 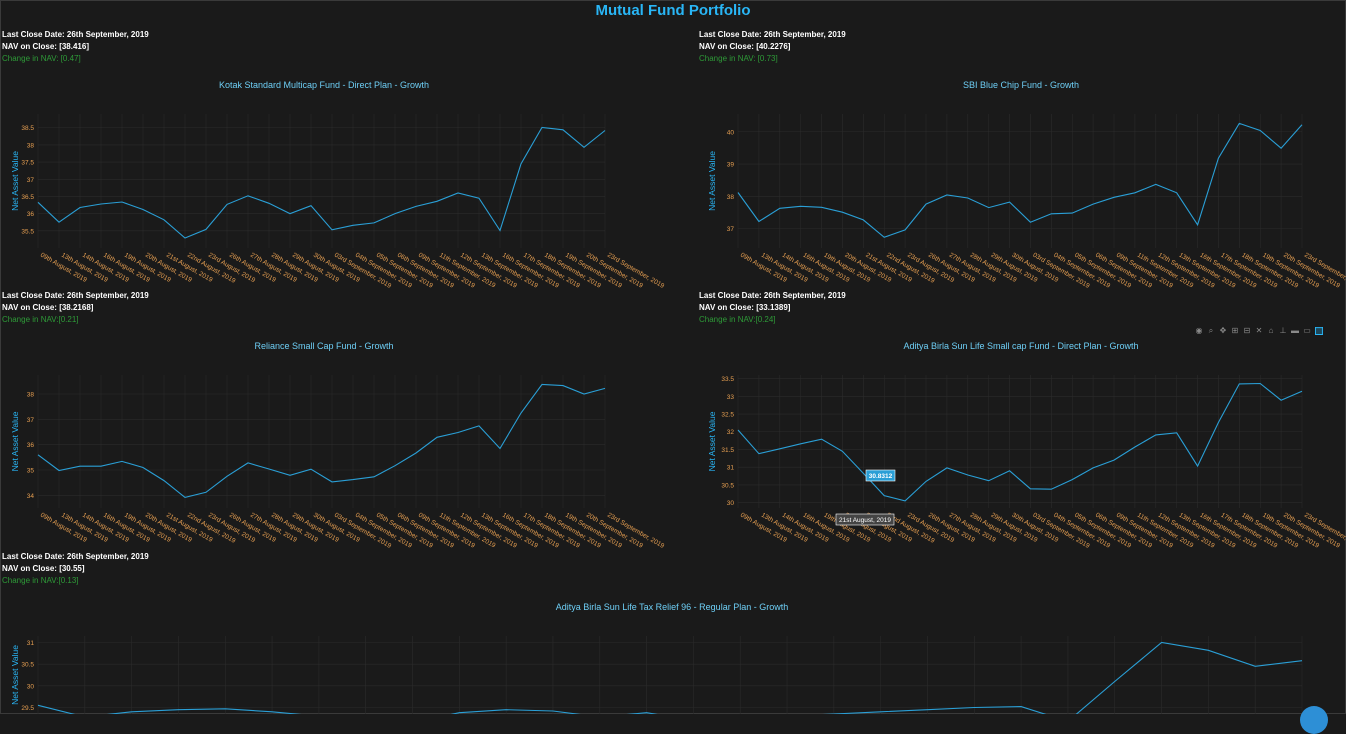 I want to click on tooltip-date-box, so click(x=865, y=519).